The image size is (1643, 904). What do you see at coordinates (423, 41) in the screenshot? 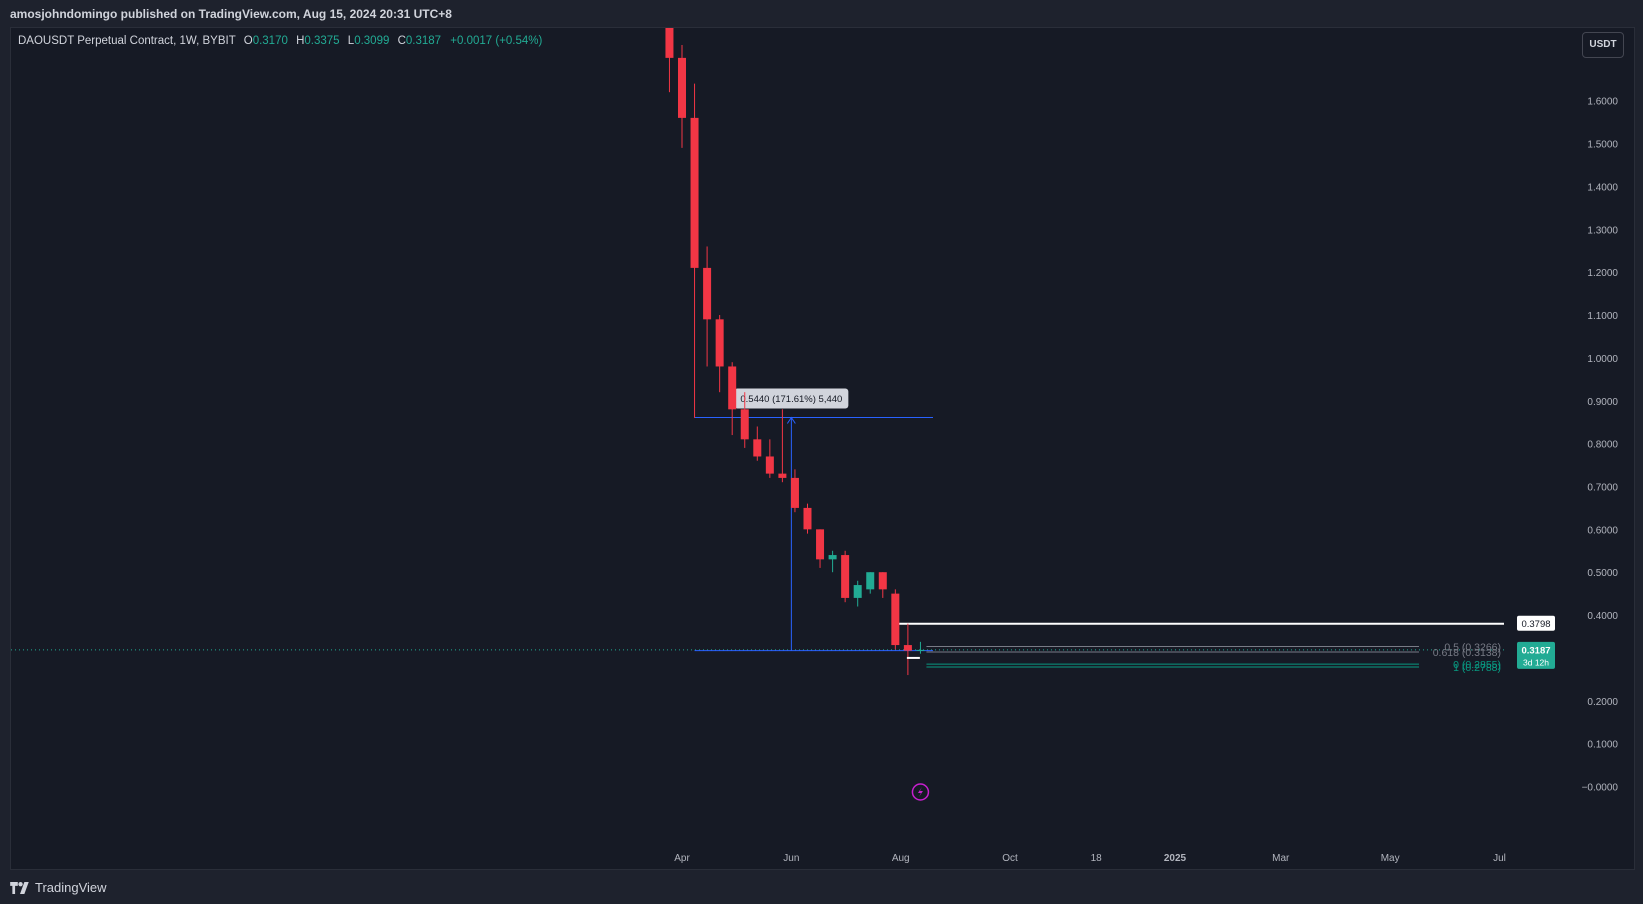
I see `close-value: 0.3187` at bounding box center [423, 41].